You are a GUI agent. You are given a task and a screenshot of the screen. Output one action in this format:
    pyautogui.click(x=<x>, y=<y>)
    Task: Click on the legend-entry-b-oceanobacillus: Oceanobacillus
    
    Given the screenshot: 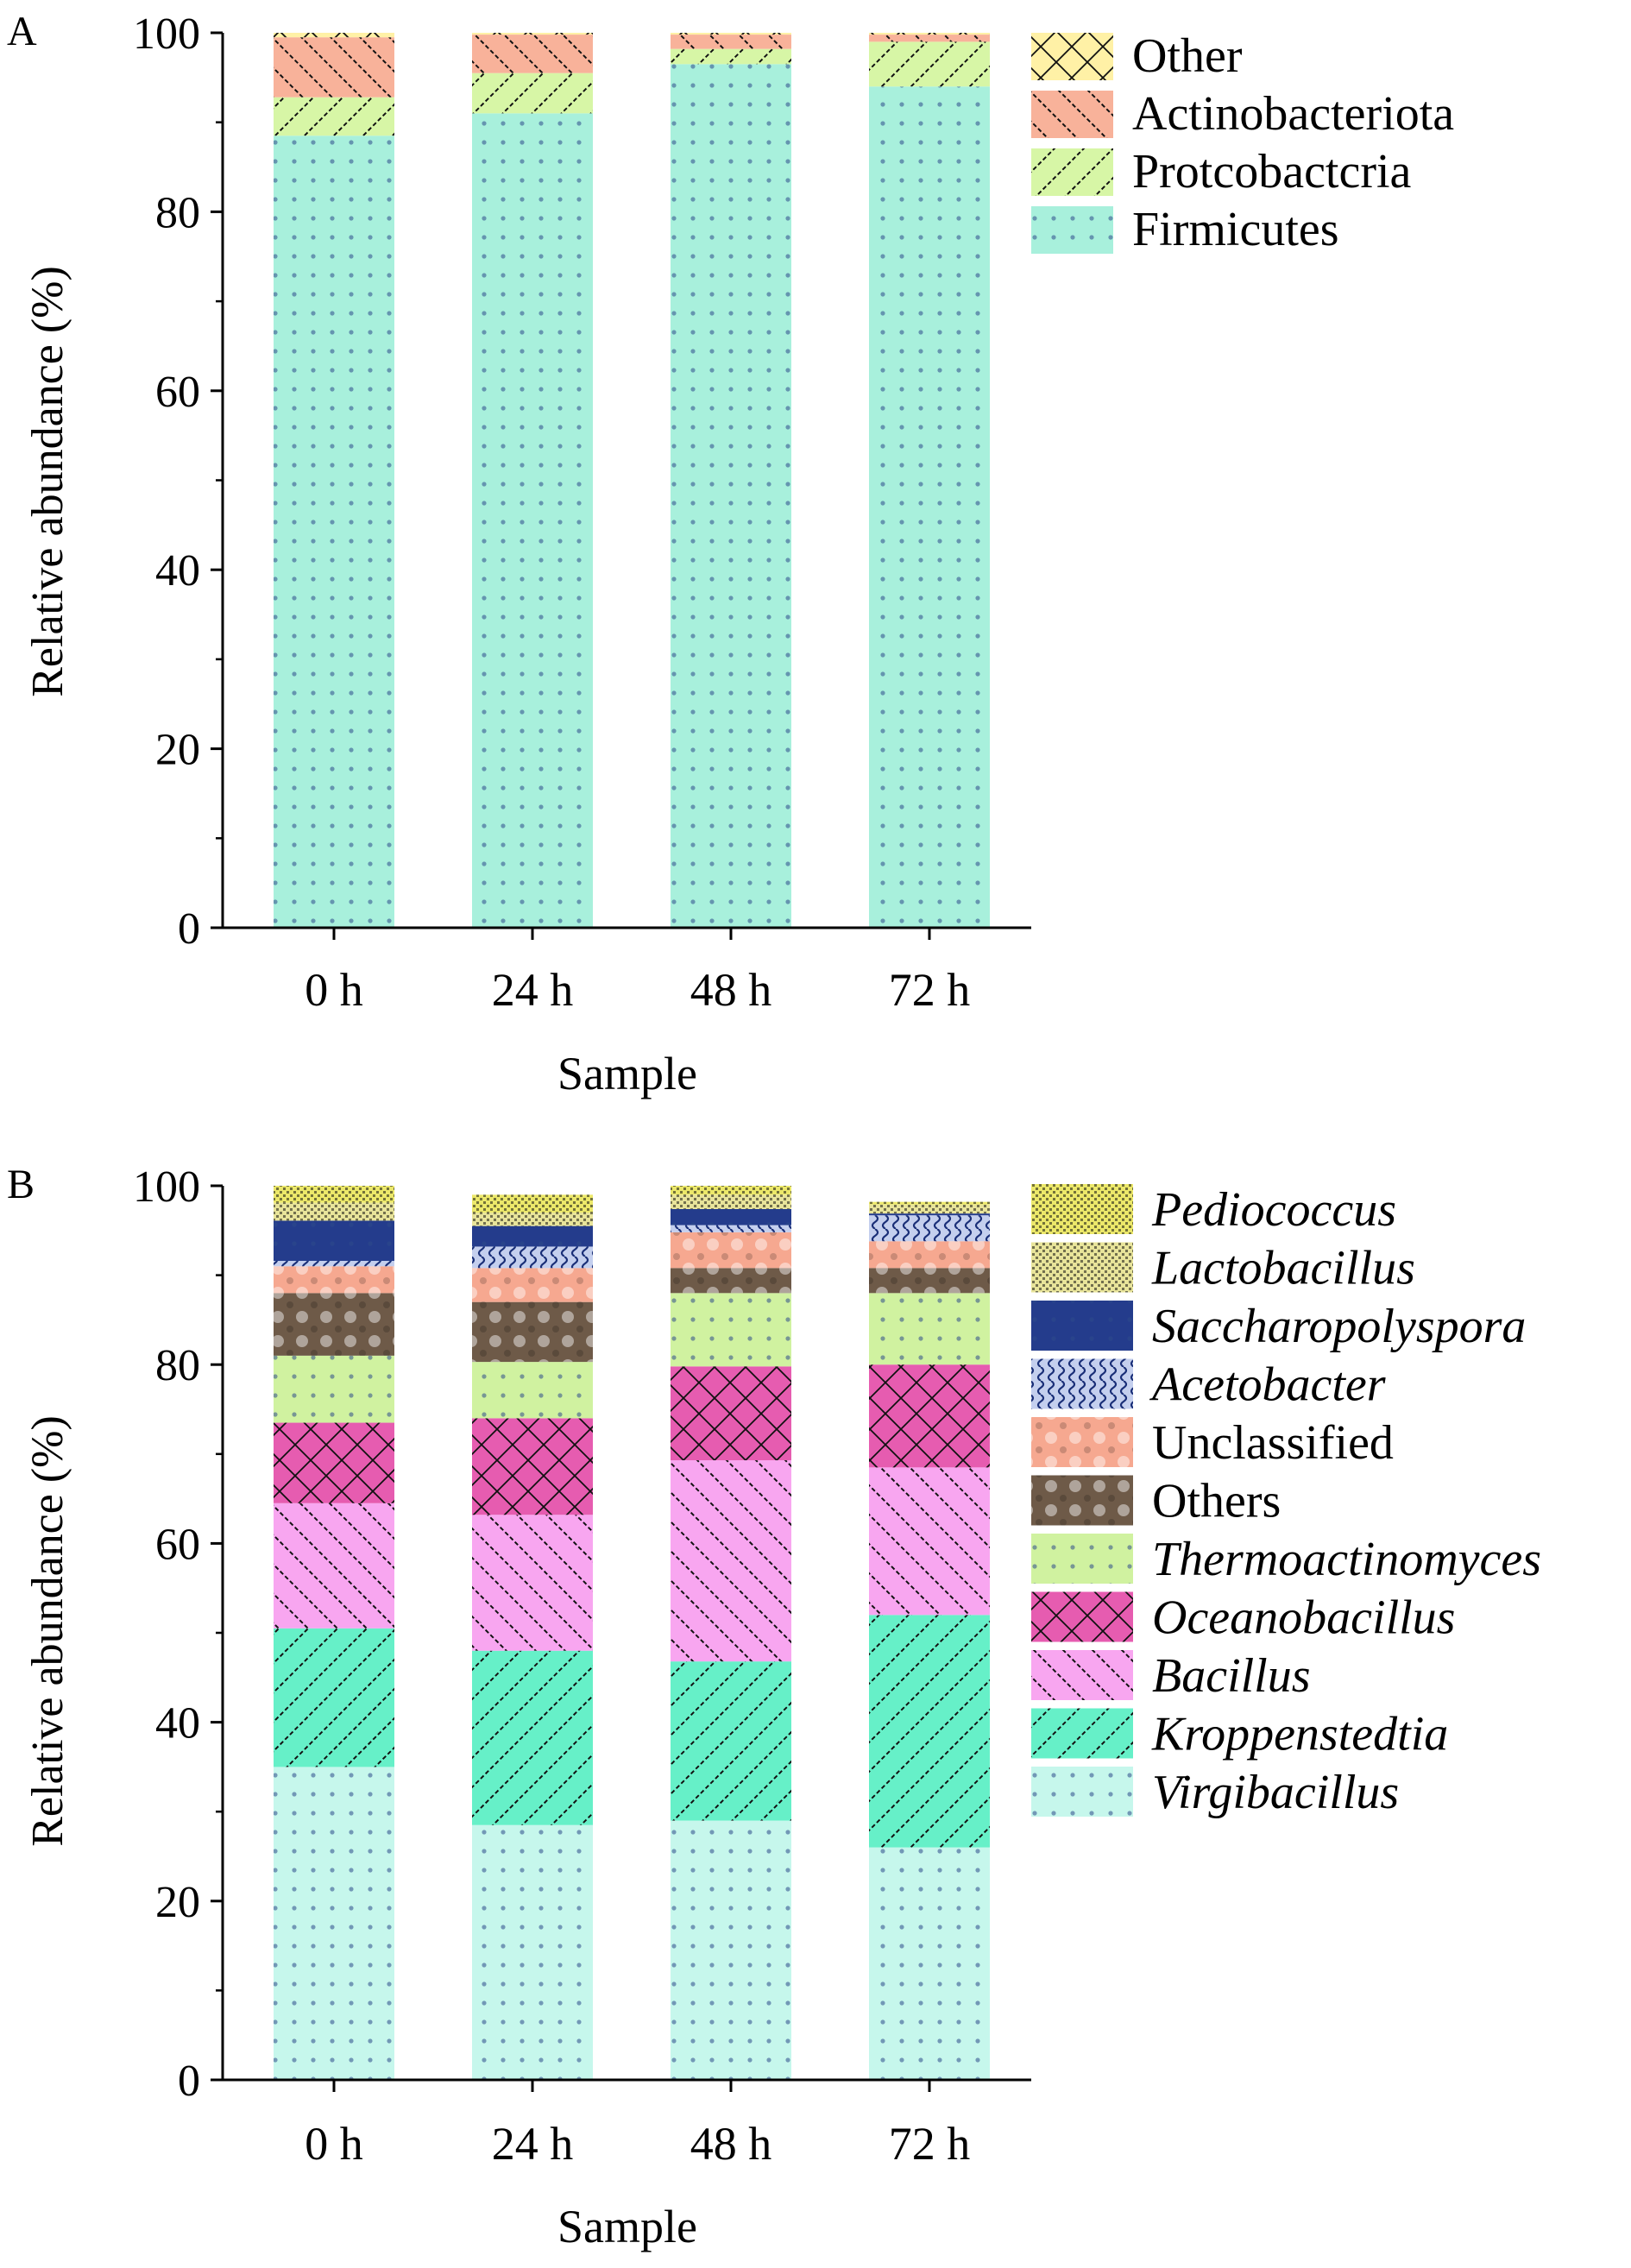 What is the action you would take?
    pyautogui.click(x=1243, y=1618)
    